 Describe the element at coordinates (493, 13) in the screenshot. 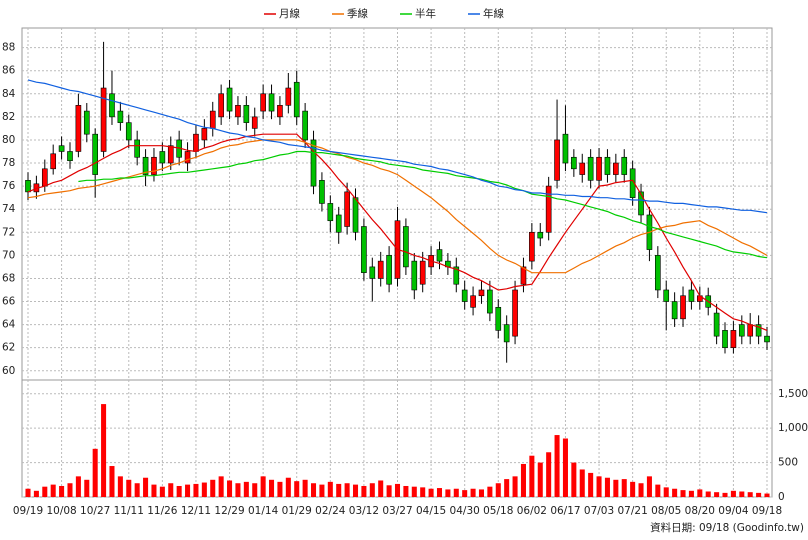

I see `legend-label: 年線` at that location.